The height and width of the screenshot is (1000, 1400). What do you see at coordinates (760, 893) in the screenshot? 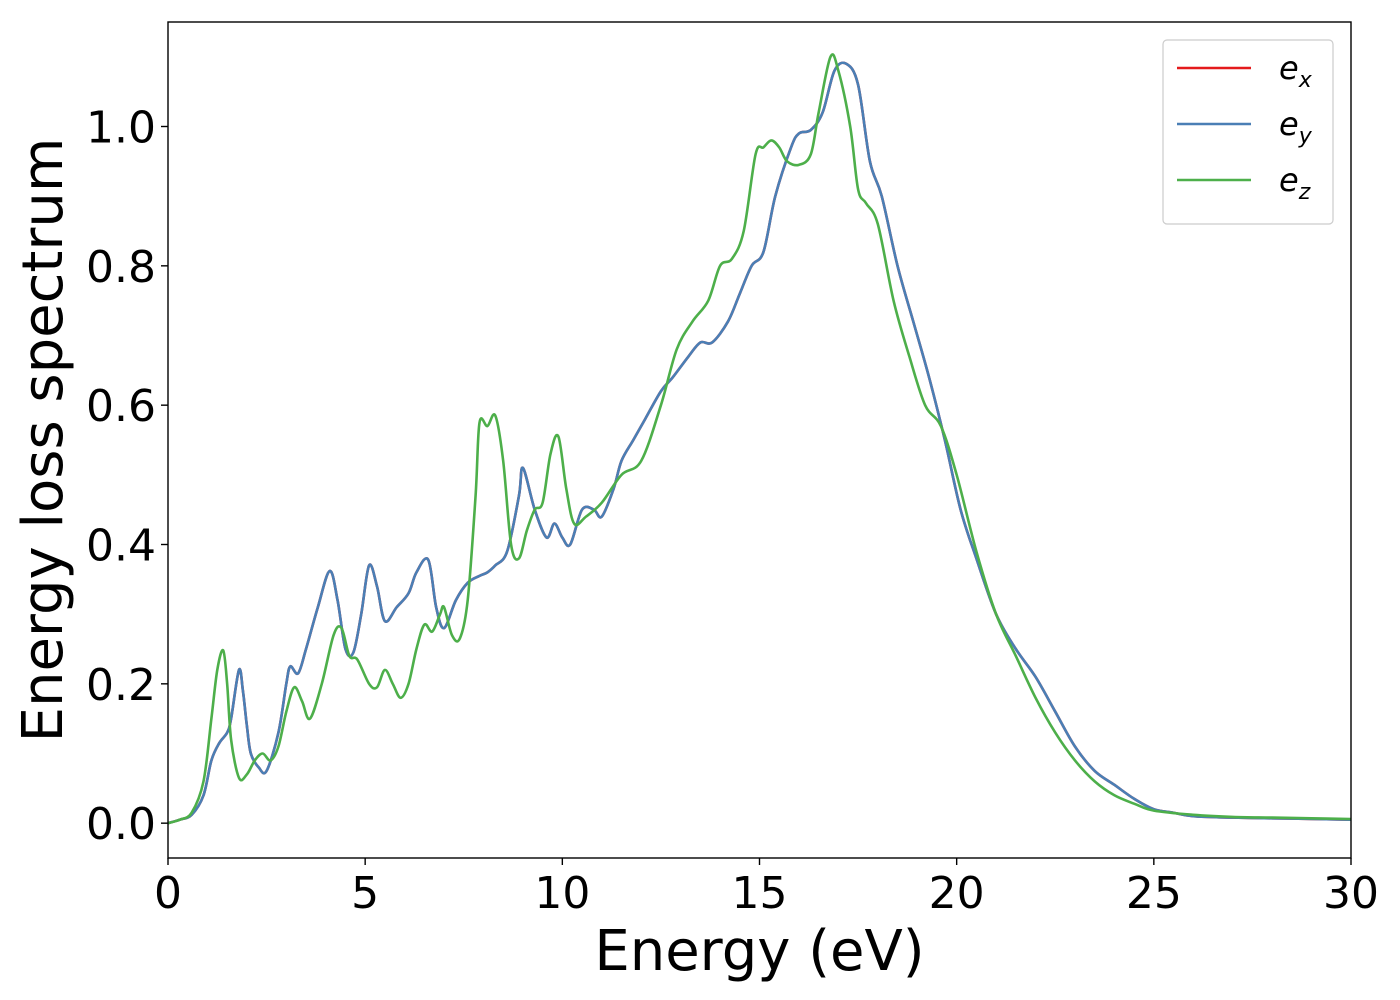
I see `x-tick-label: 15` at bounding box center [760, 893].